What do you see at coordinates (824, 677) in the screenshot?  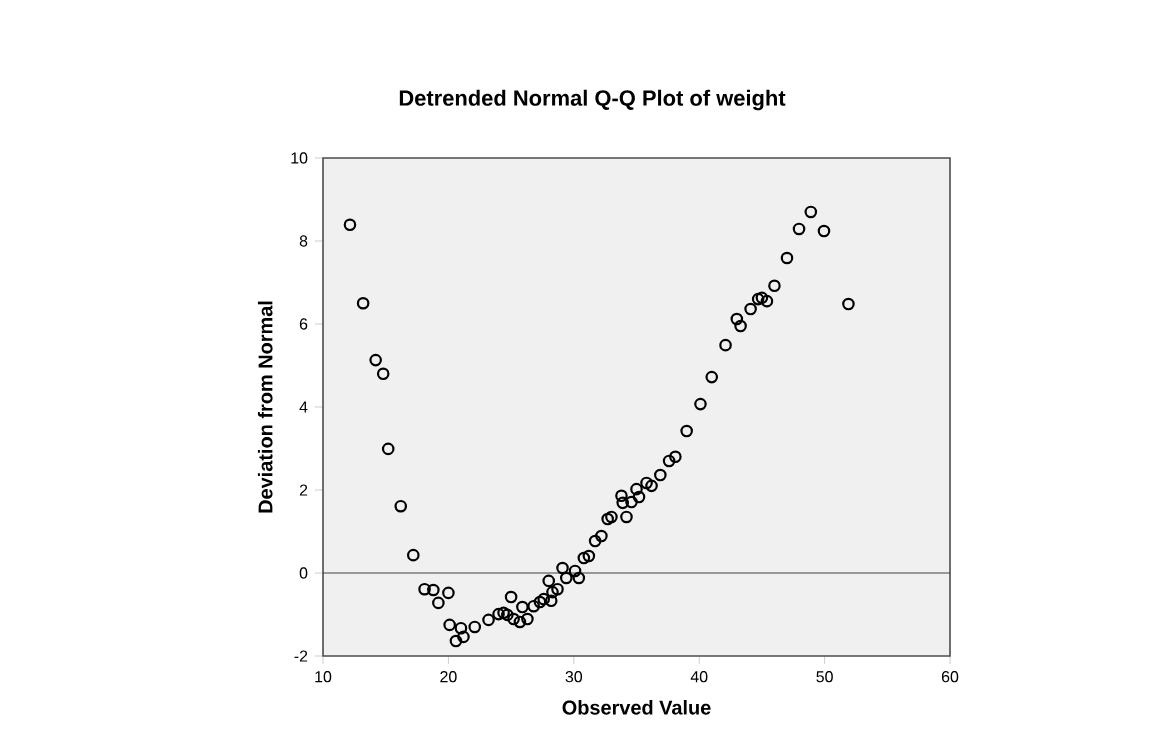 I see `x-tick-label: 50` at bounding box center [824, 677].